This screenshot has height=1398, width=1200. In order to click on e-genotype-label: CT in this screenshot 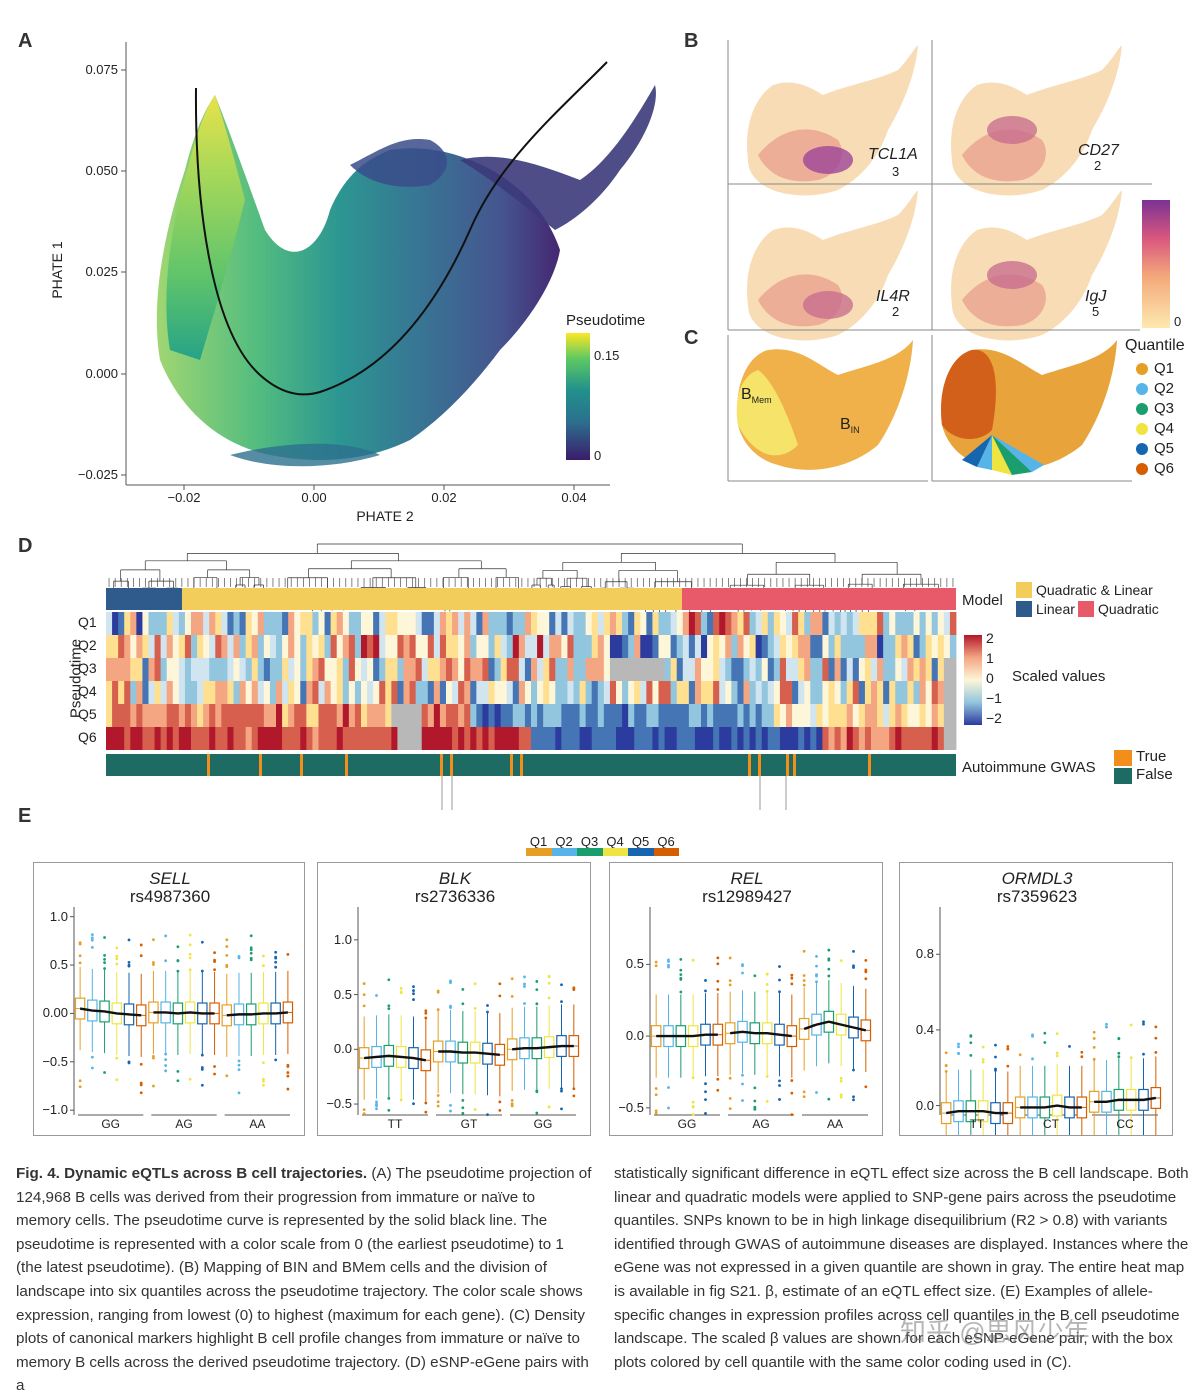, I will do `click(1051, 1124)`.